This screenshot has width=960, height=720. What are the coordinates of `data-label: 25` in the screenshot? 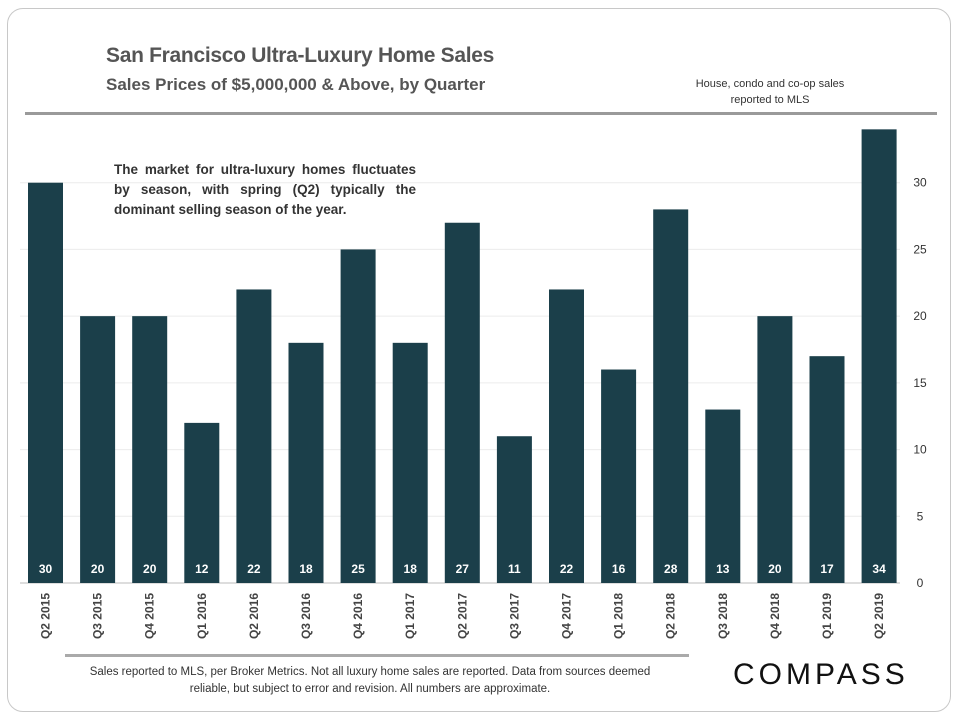 It's located at (358, 569).